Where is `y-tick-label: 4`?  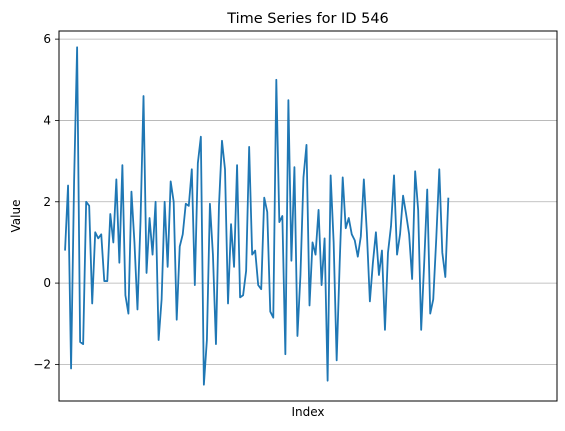 y-tick-label: 4 is located at coordinates (47, 120).